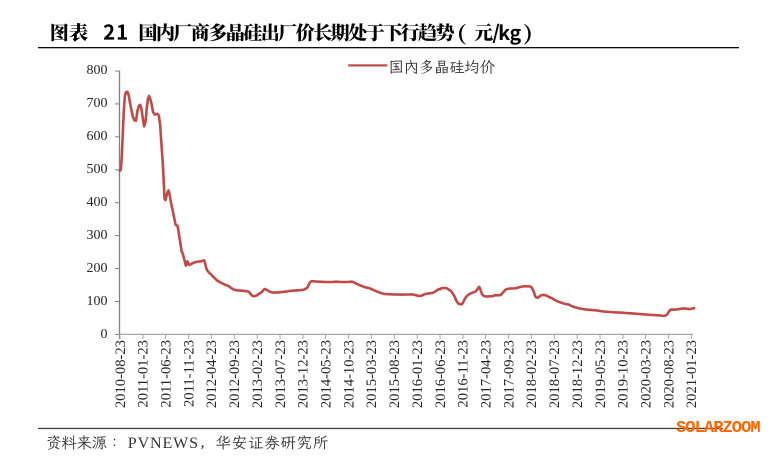 The height and width of the screenshot is (464, 779). Describe the element at coordinates (418, 374) in the screenshot. I see `svg-text: 2016-01-23` at that location.